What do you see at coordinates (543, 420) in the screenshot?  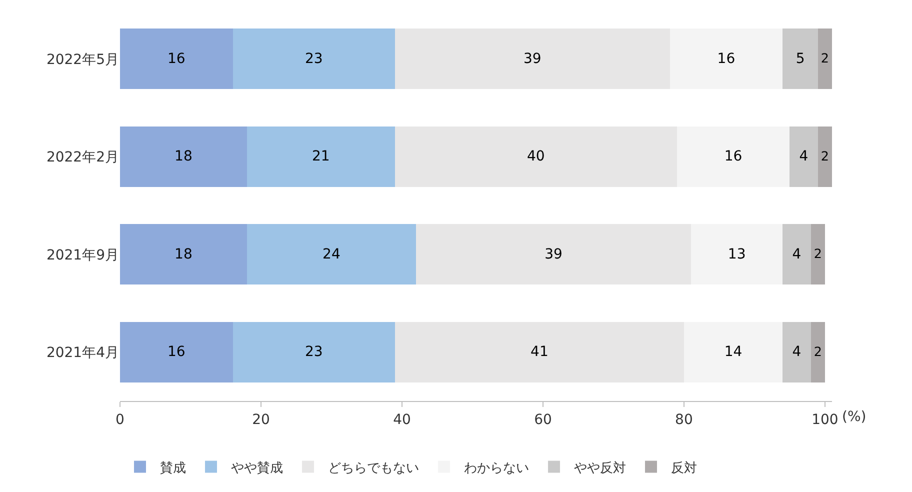 I see `x-tick-label: 60` at bounding box center [543, 420].